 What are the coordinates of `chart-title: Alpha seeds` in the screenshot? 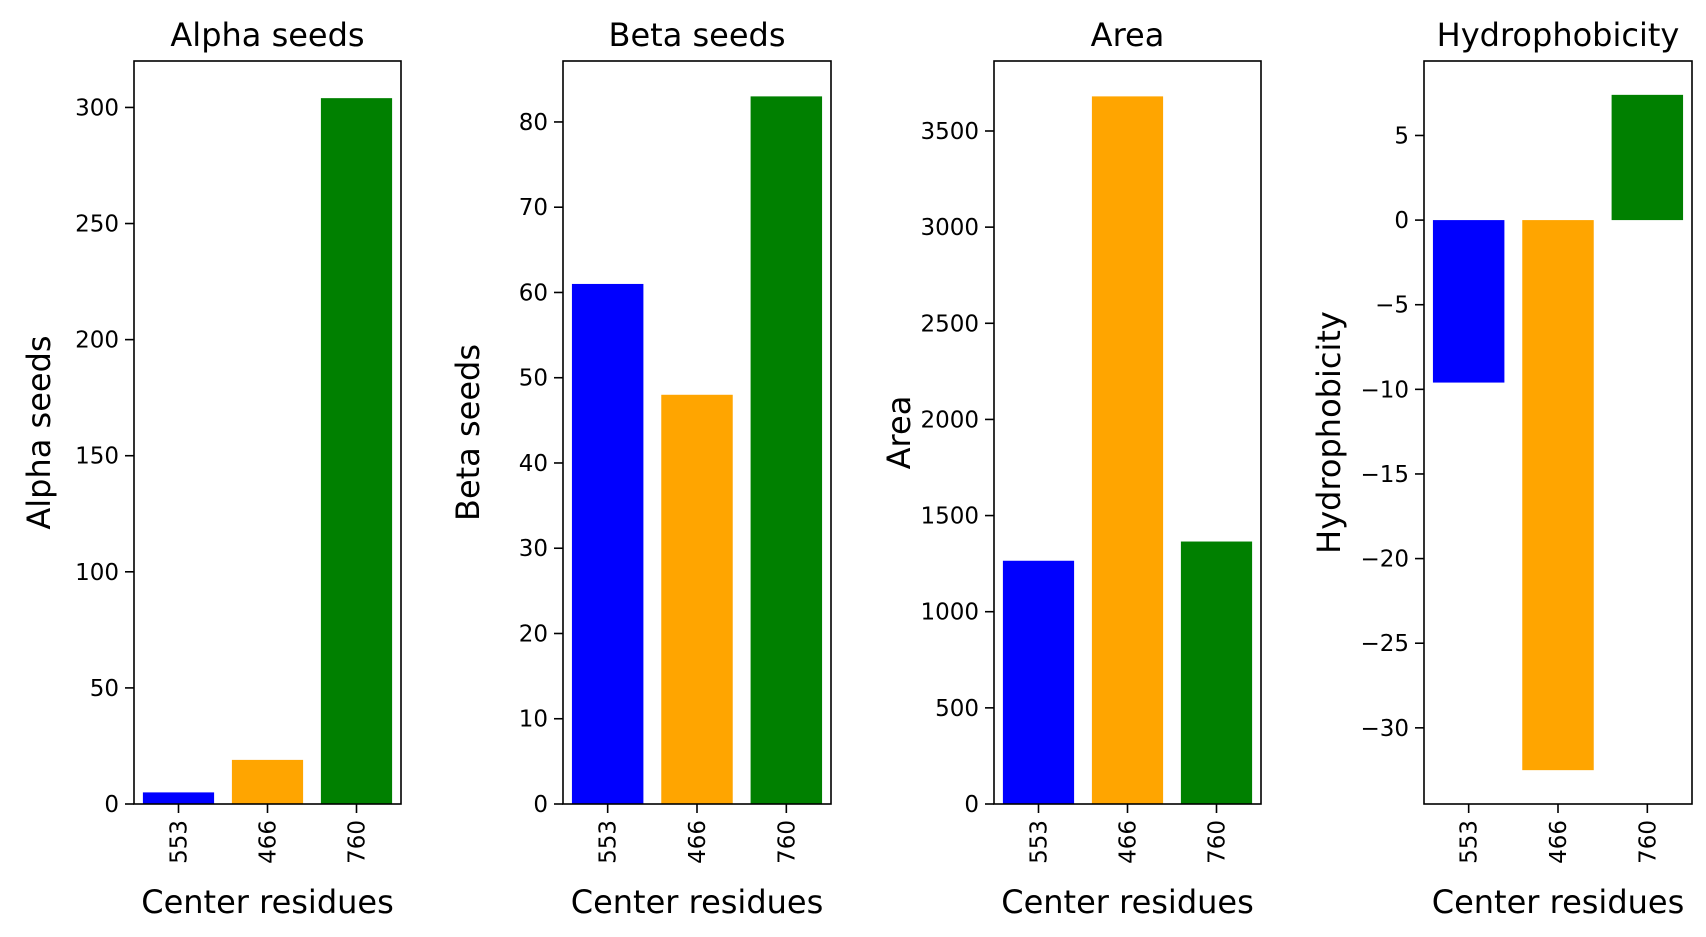 It's located at (267, 35).